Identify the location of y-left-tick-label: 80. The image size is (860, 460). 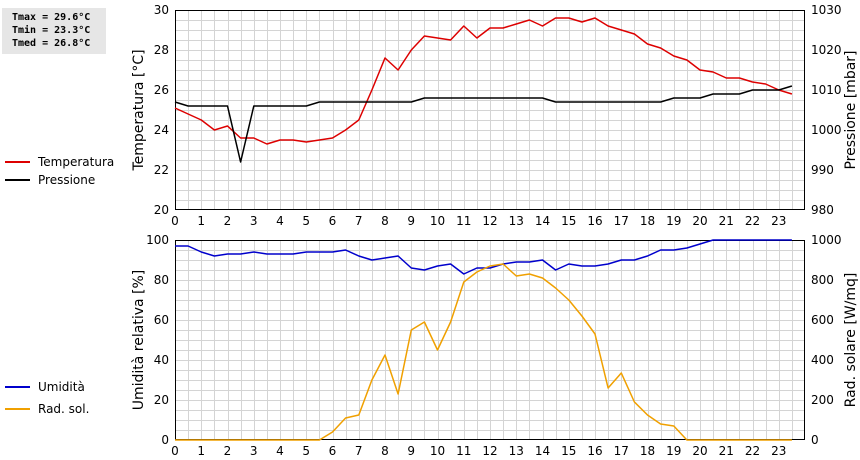
(161, 280).